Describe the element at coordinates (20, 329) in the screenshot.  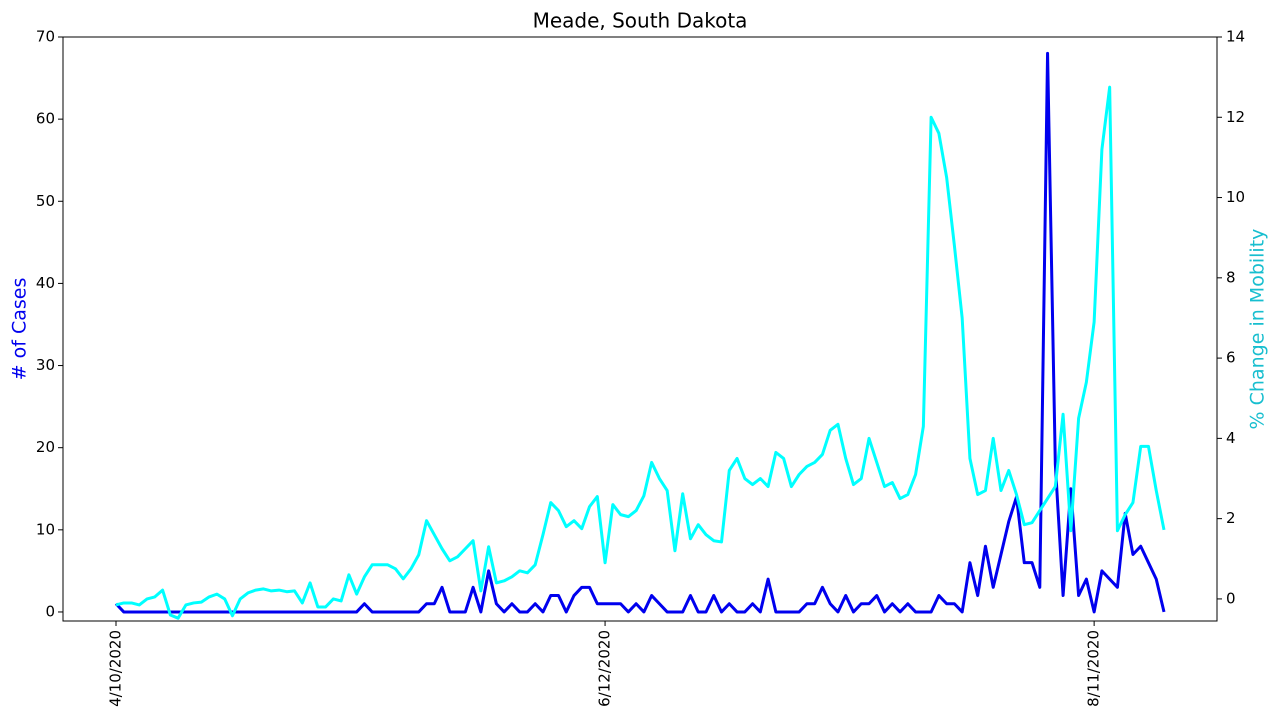
I see `y-axis-label: # of Cases` at that location.